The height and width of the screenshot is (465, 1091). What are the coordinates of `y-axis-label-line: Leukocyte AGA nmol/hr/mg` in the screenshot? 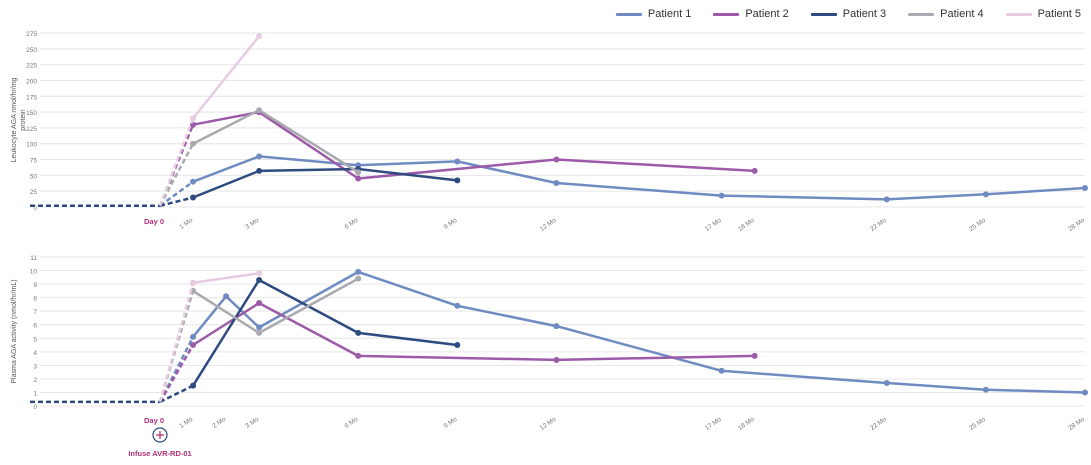 It's located at (14, 119).